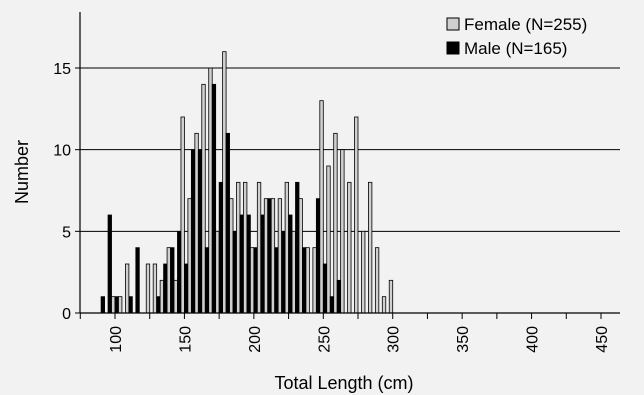 This screenshot has height=395, width=644. Describe the element at coordinates (324, 339) in the screenshot. I see `x-tick-label-250: 250` at that location.